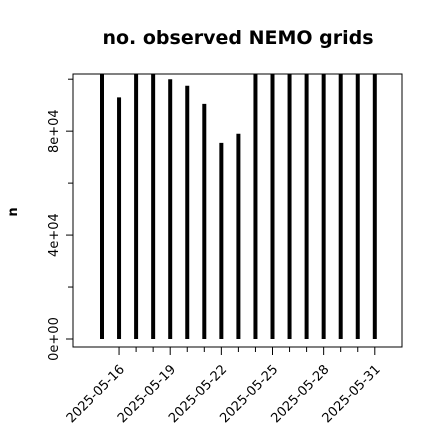  Describe the element at coordinates (237, 38) in the screenshot. I see `chart-title: no. observed NEMO grids` at that location.